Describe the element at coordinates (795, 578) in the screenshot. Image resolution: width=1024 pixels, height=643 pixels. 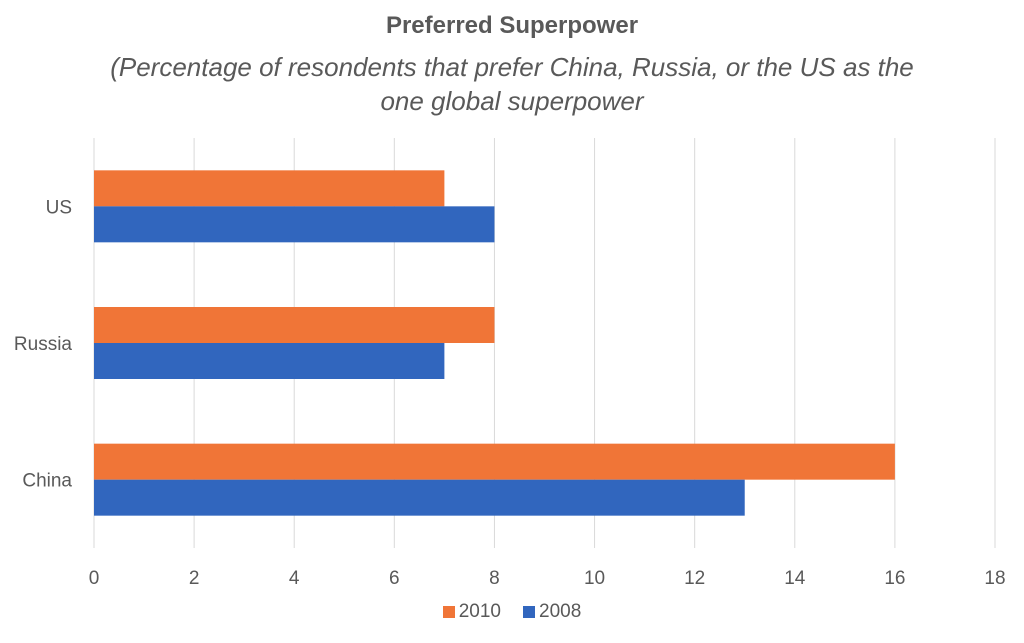
I see `x-tick-label-14: 14` at that location.